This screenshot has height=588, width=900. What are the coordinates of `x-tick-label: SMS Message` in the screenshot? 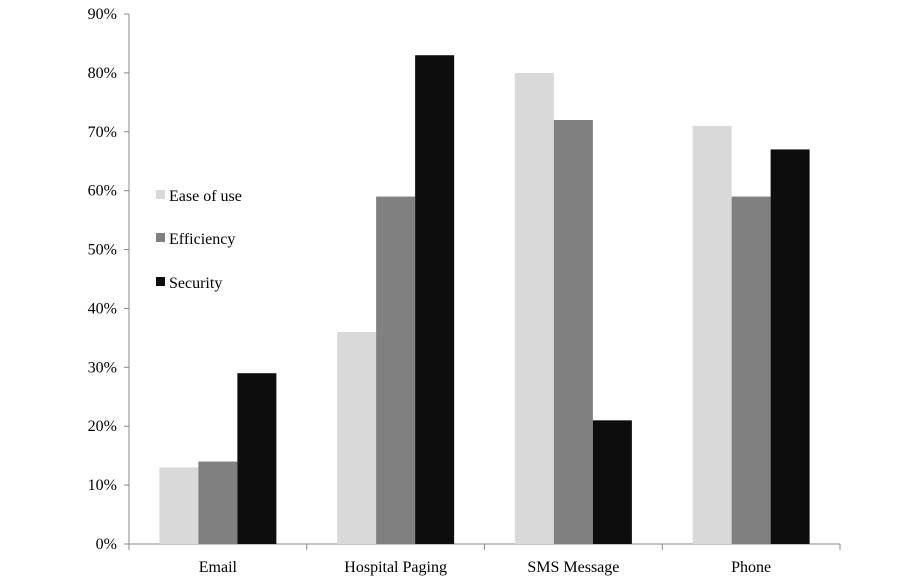 It's located at (573, 567).